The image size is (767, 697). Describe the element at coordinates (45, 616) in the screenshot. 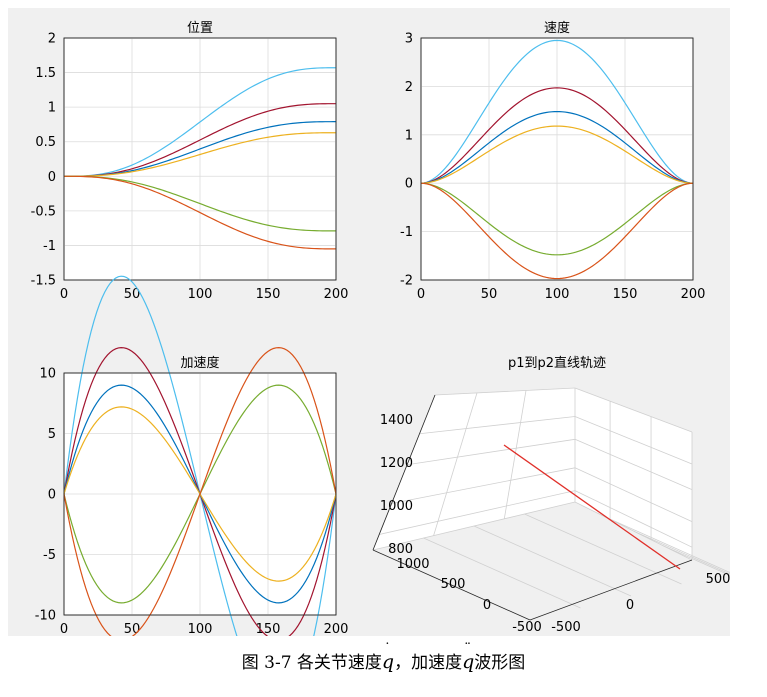

I see `y-tick-label: -10` at that location.